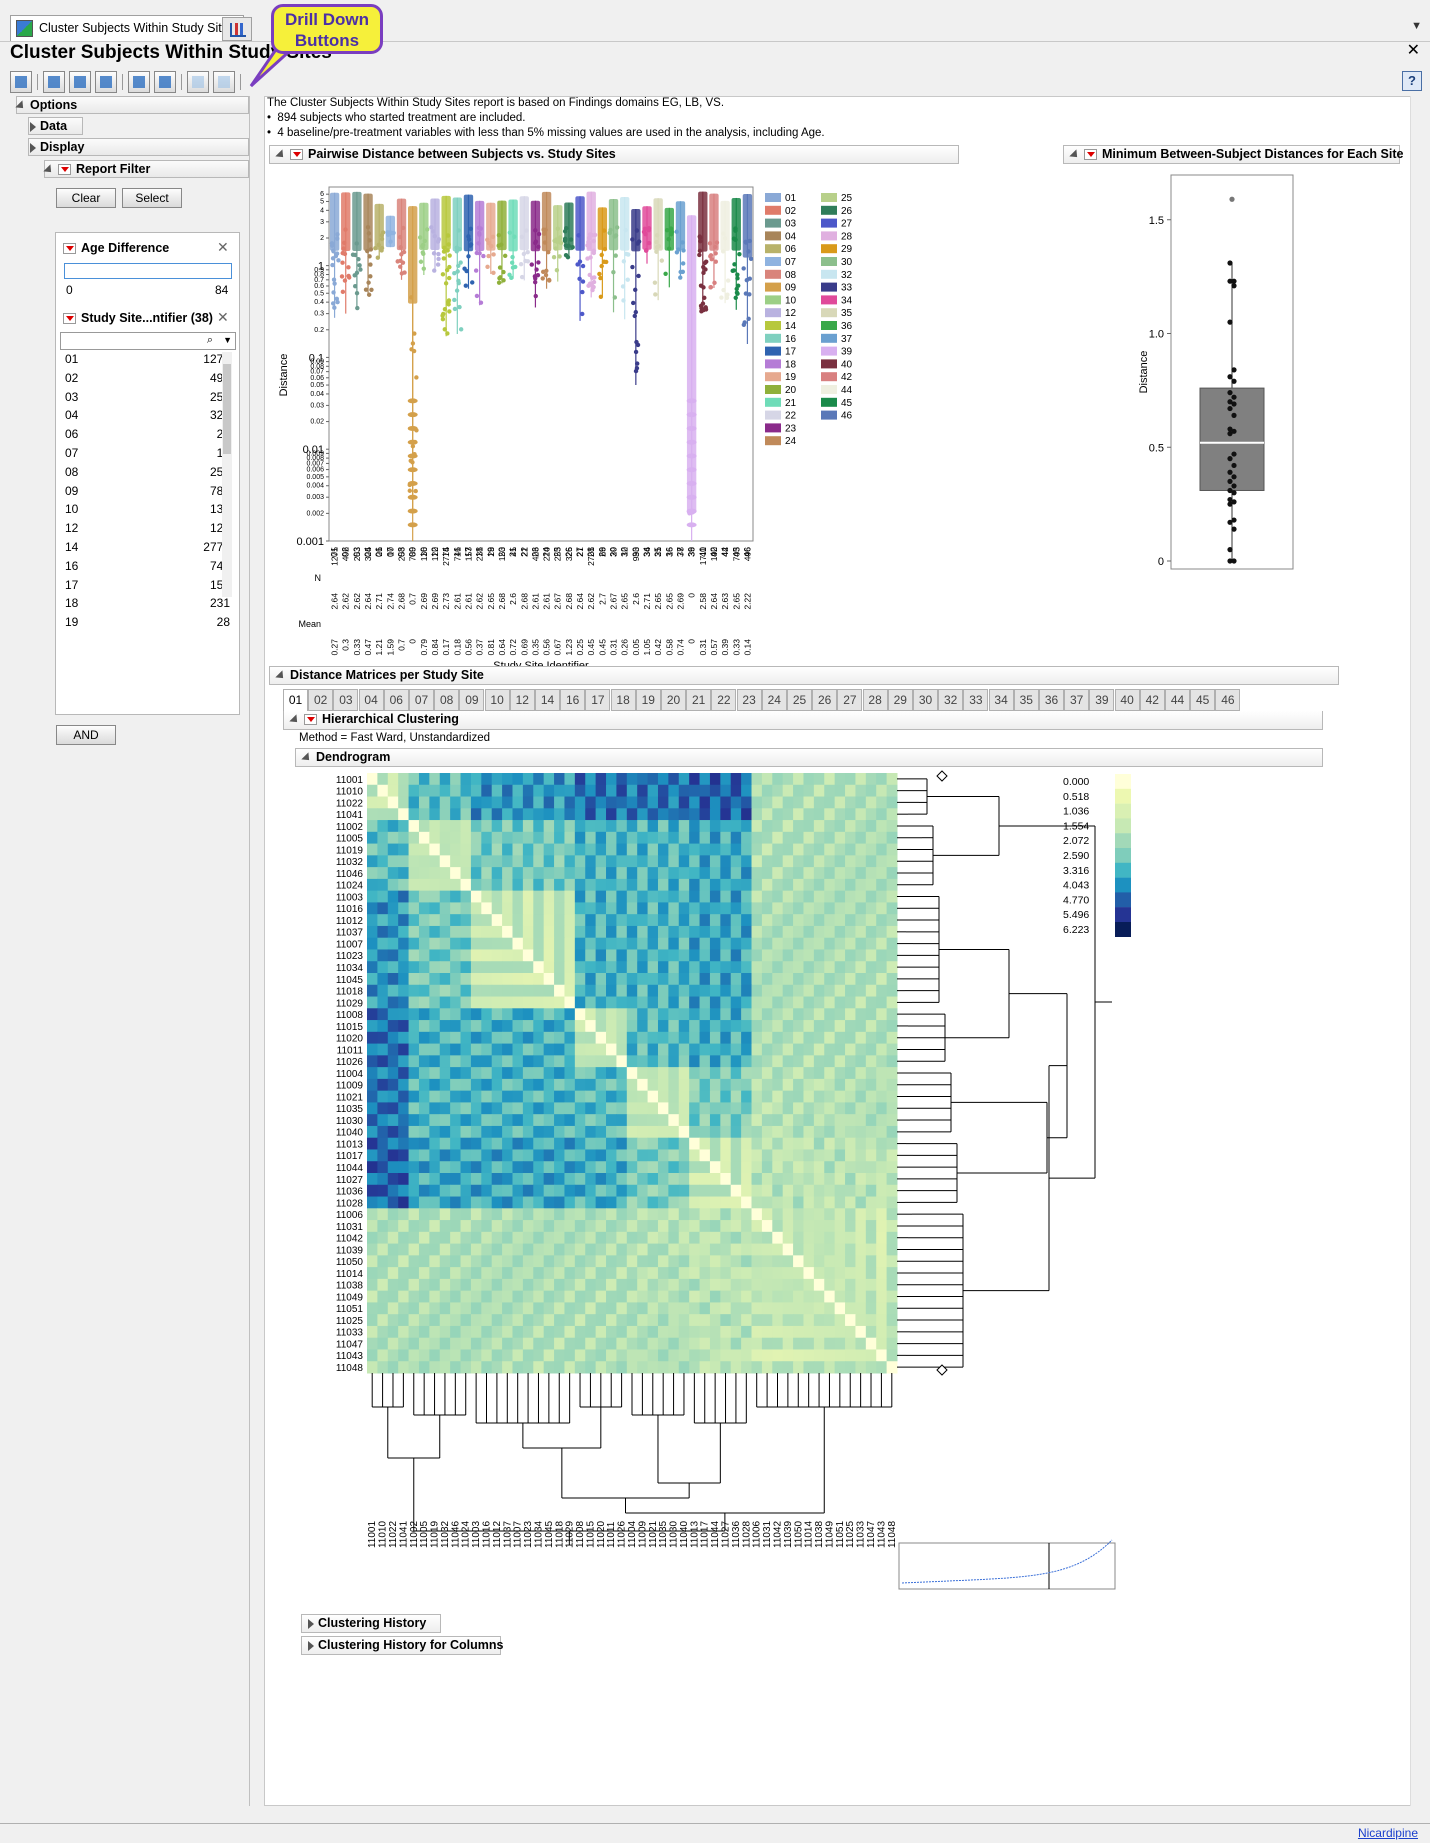 This screenshot has height=1843, width=1430. I want to click on select-button: Select, so click(152, 198).